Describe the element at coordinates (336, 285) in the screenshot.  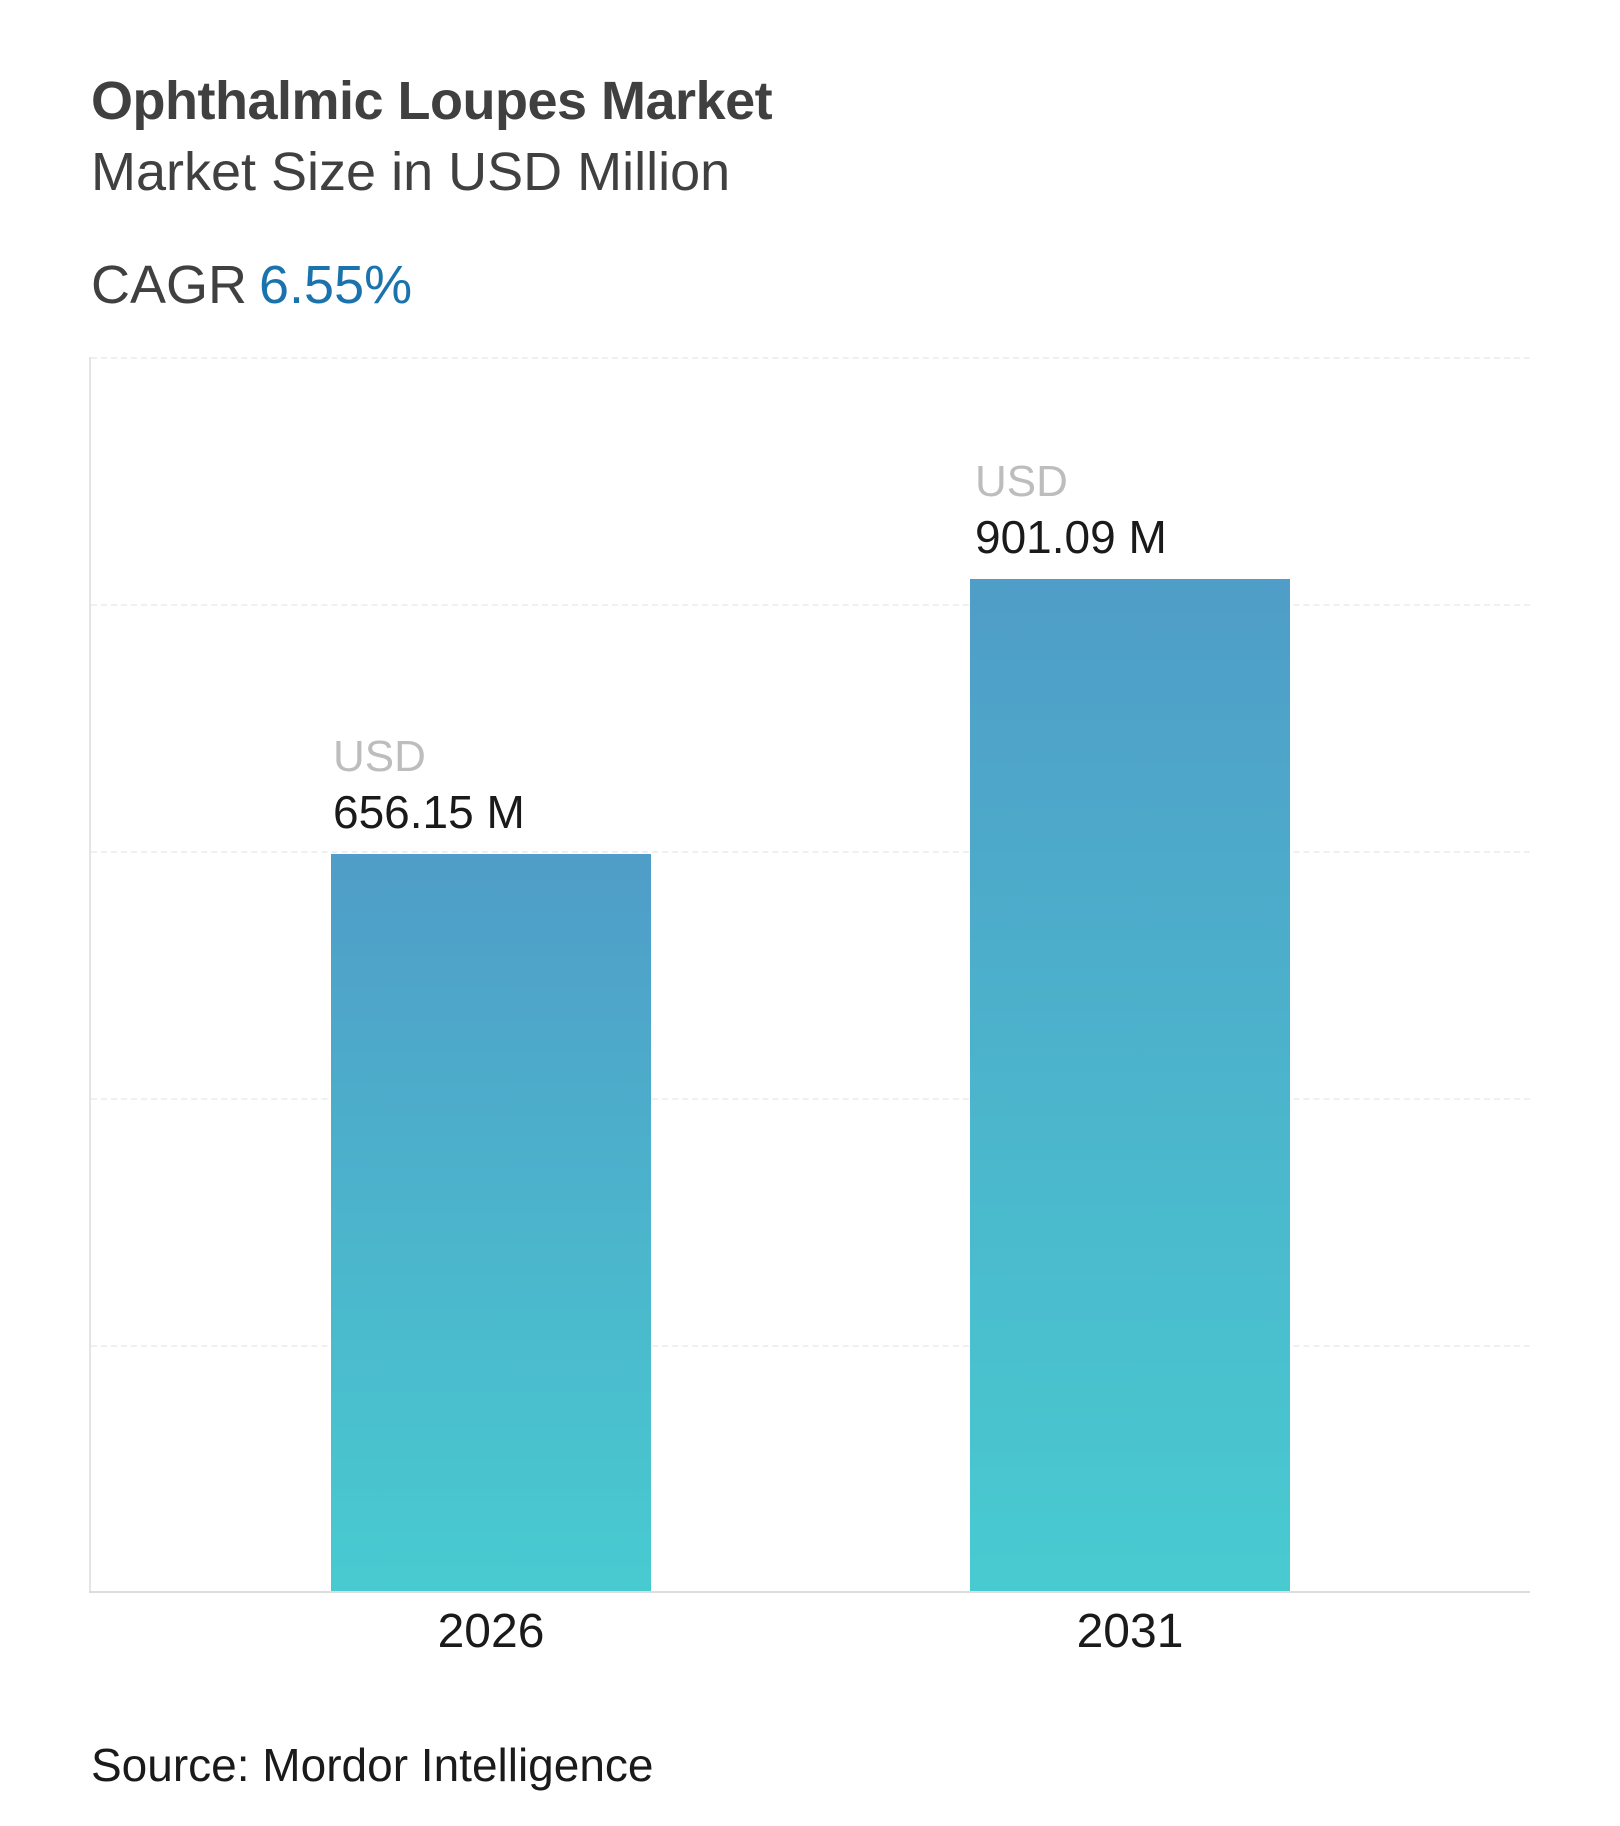
I see `cagr-value: 6.55%` at that location.